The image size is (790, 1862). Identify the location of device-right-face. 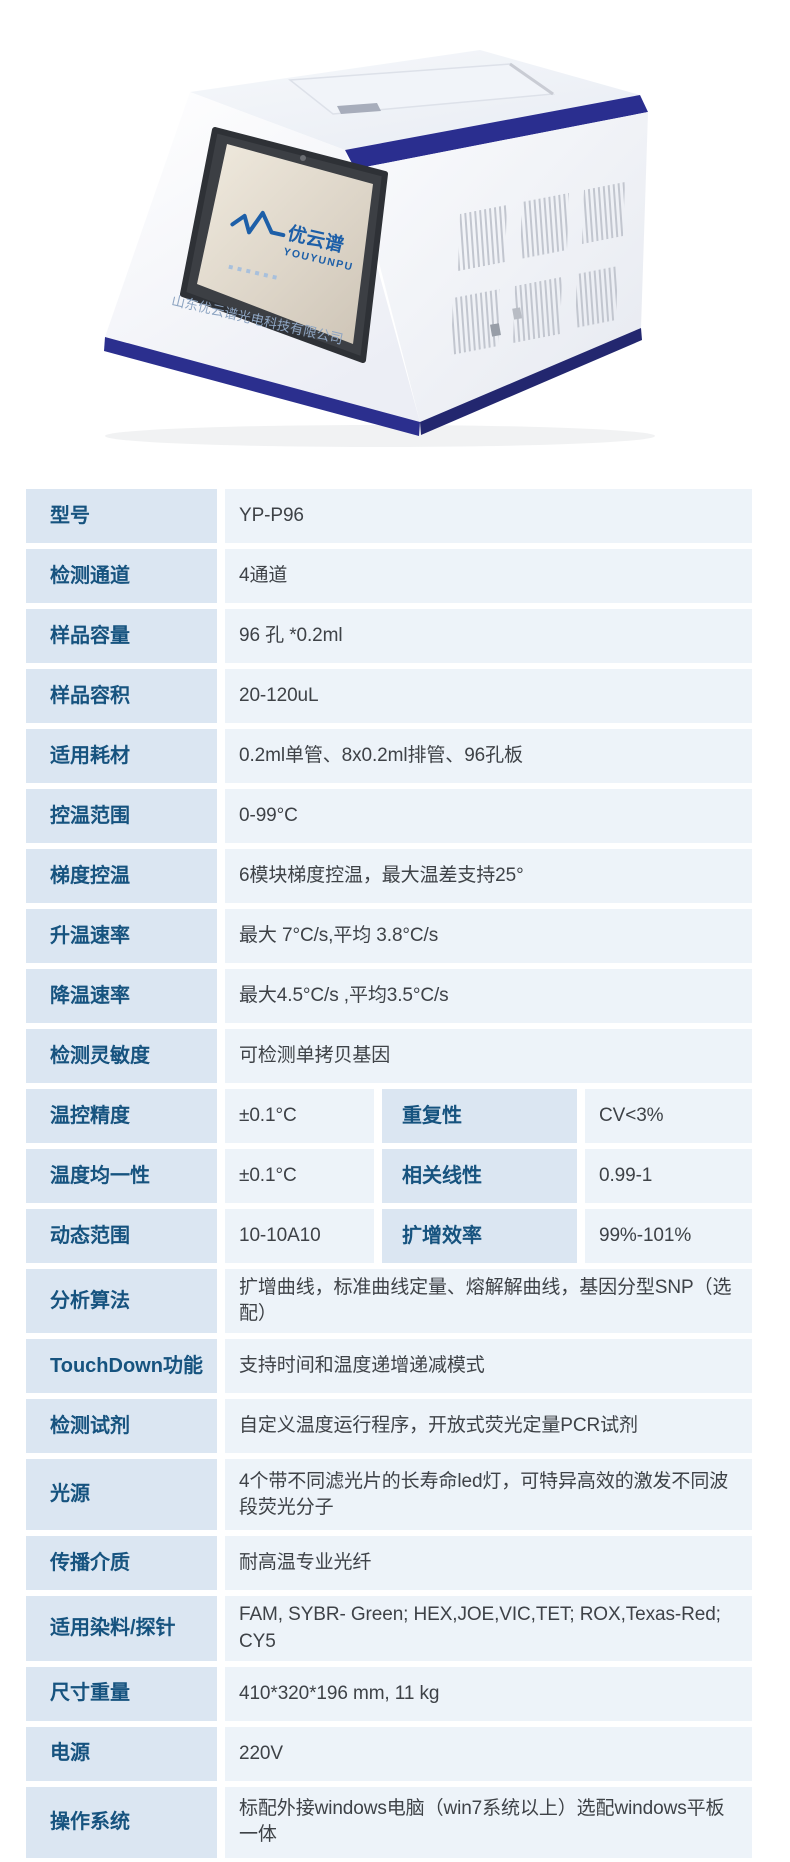
(501, 267).